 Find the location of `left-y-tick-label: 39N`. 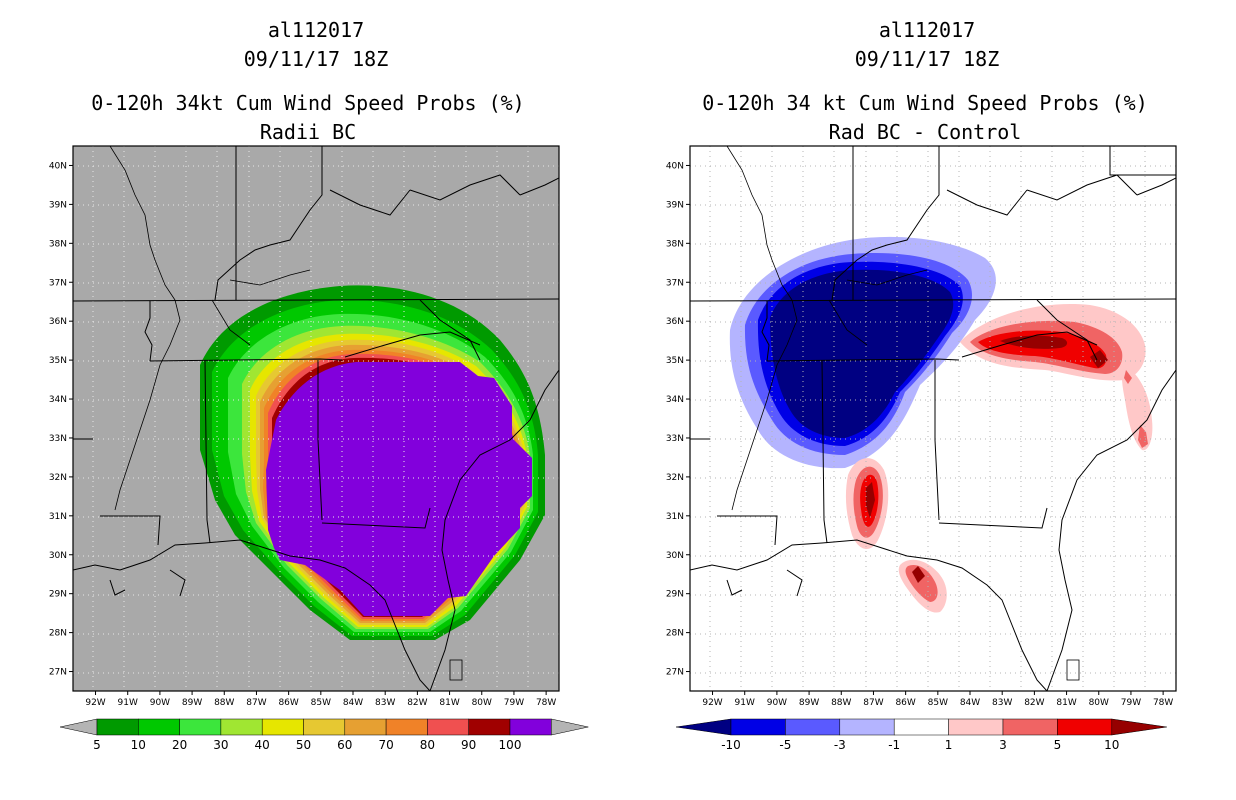

left-y-tick-label: 39N is located at coordinates (58, 205).